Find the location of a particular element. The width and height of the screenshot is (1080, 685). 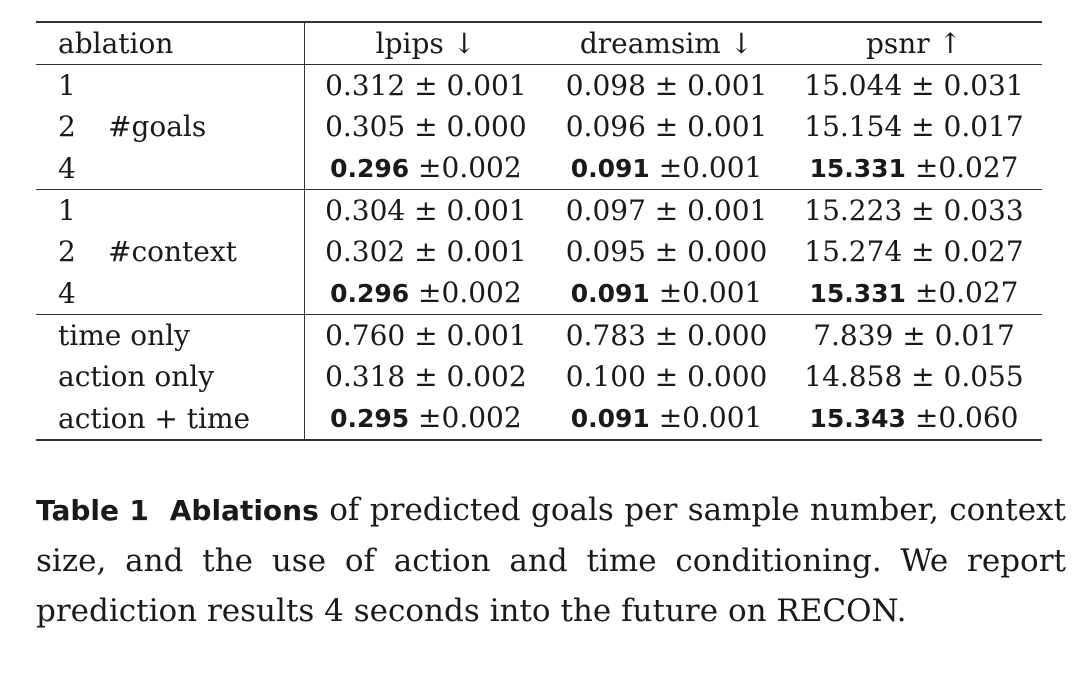

psnr-mean: 15.154 is located at coordinates (853, 126).